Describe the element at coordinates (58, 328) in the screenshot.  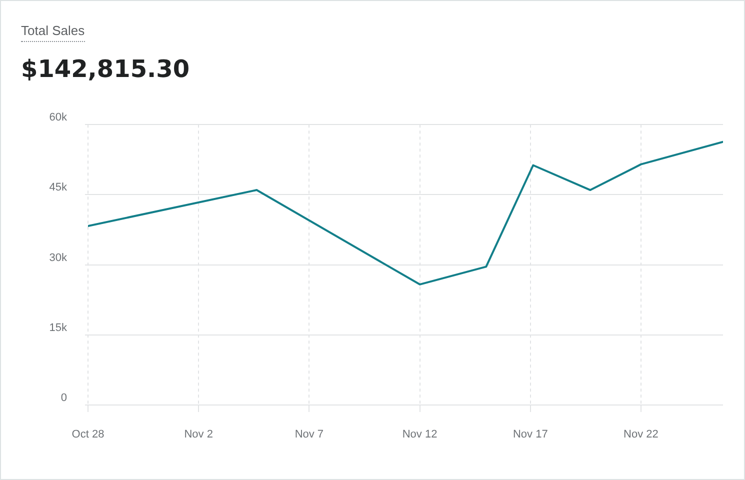
I see `y-tick-label: 15k` at that location.